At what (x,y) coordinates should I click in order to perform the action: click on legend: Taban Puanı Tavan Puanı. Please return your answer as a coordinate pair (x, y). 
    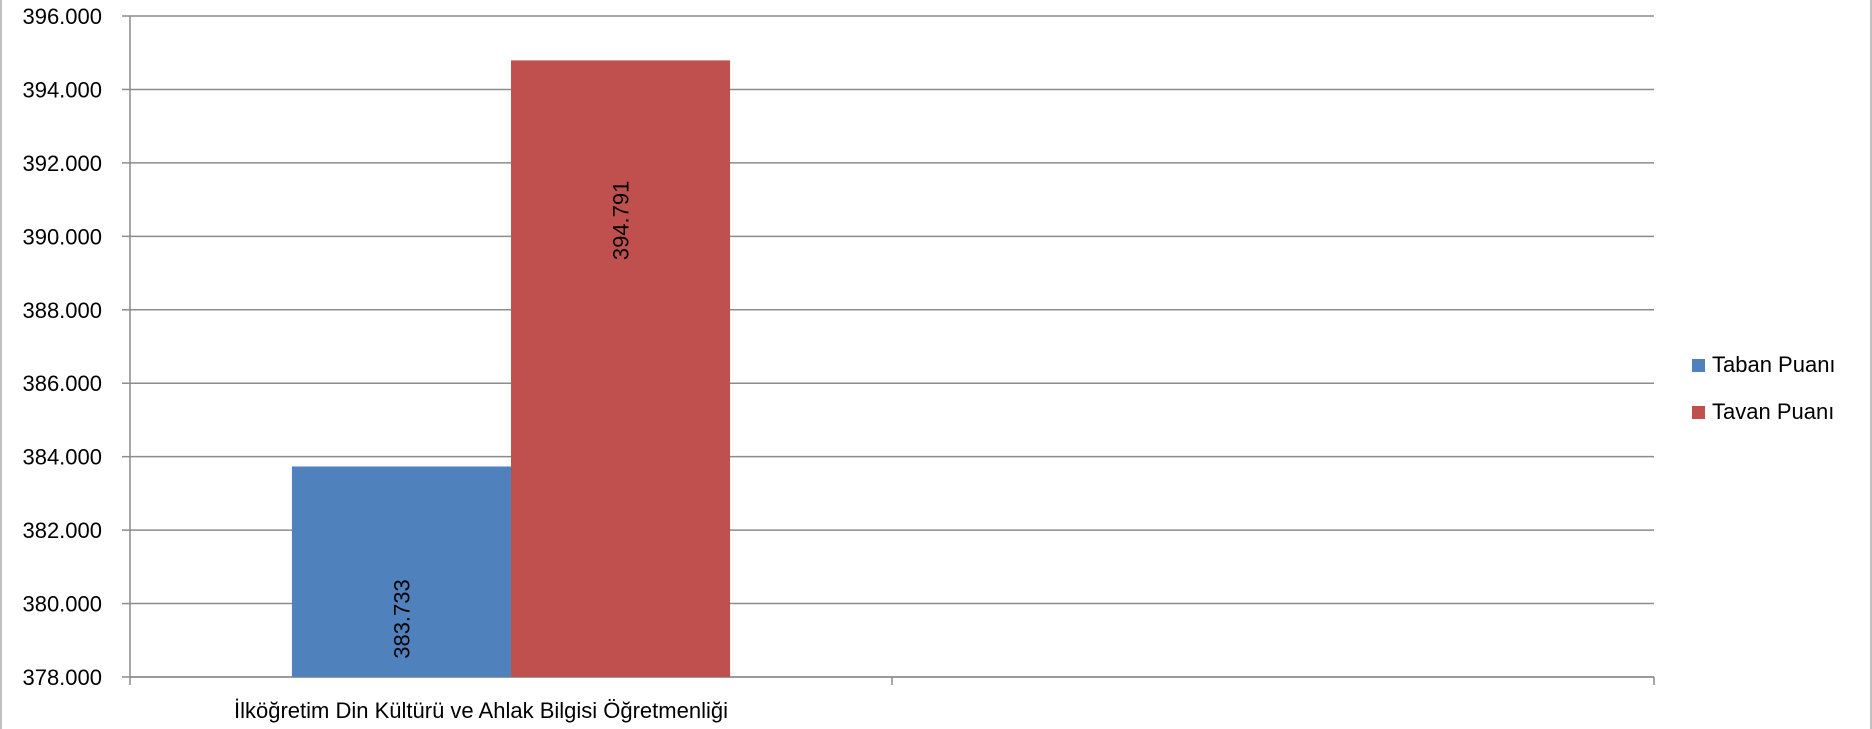
    Looking at the image, I should click on (1764, 395).